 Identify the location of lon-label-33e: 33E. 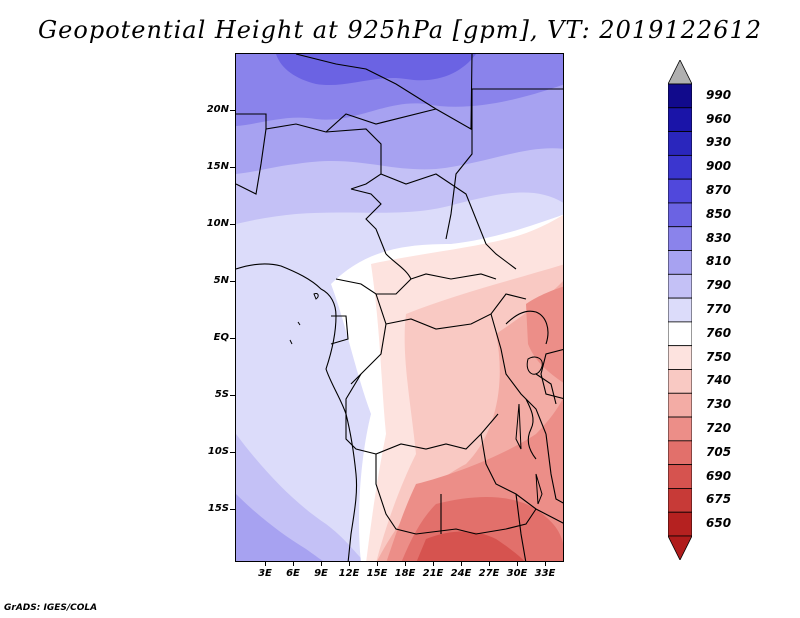
(545, 573).